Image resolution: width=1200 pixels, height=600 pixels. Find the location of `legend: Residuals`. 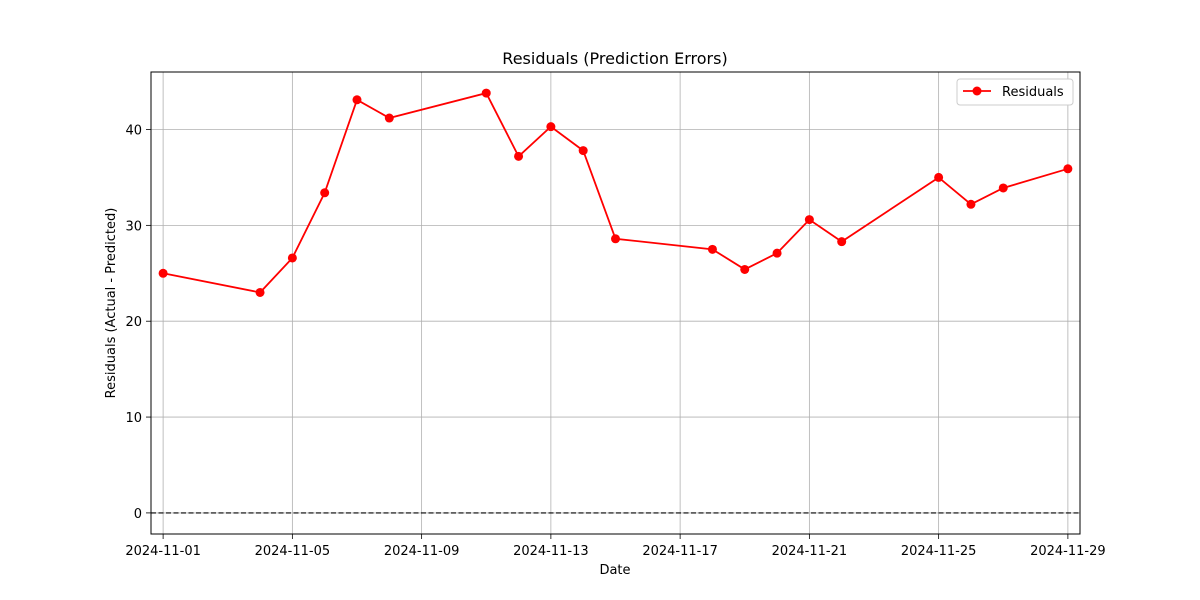

legend: Residuals is located at coordinates (1015, 92).